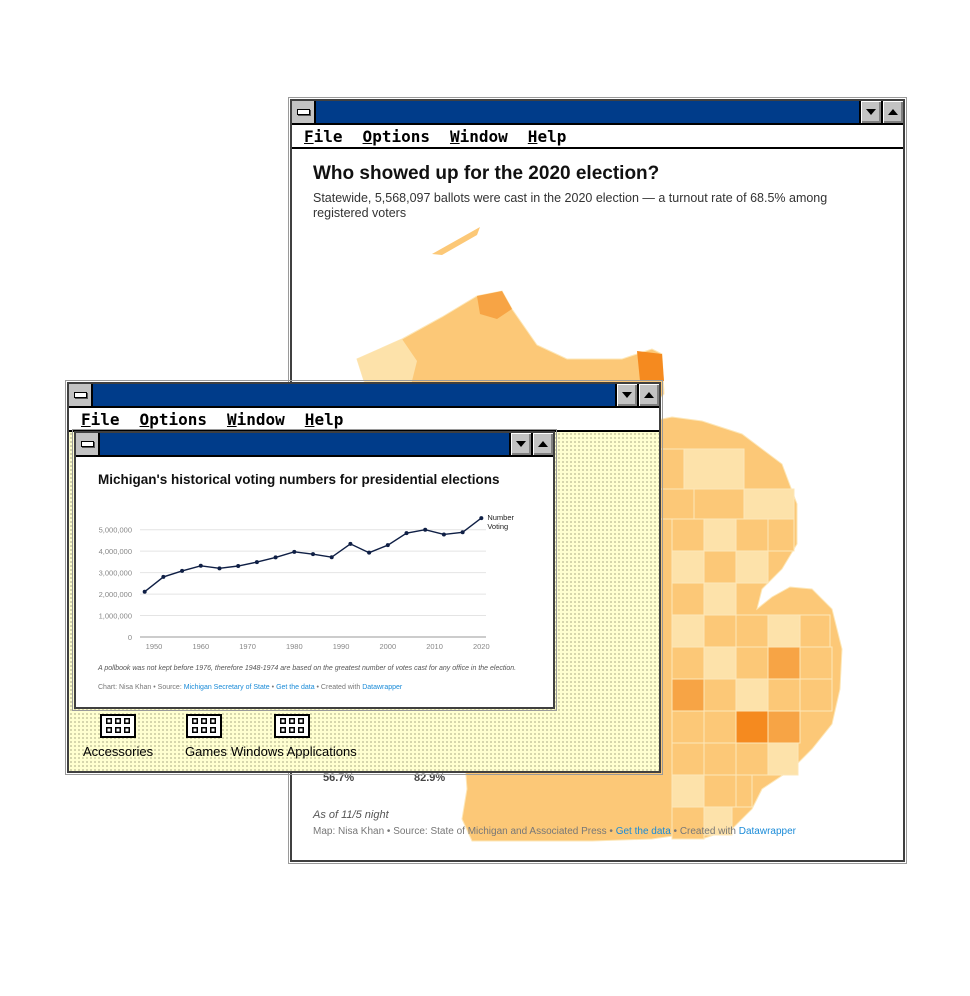 The width and height of the screenshot is (970, 996). I want to click on menu-file-label: ile, so click(105, 419).